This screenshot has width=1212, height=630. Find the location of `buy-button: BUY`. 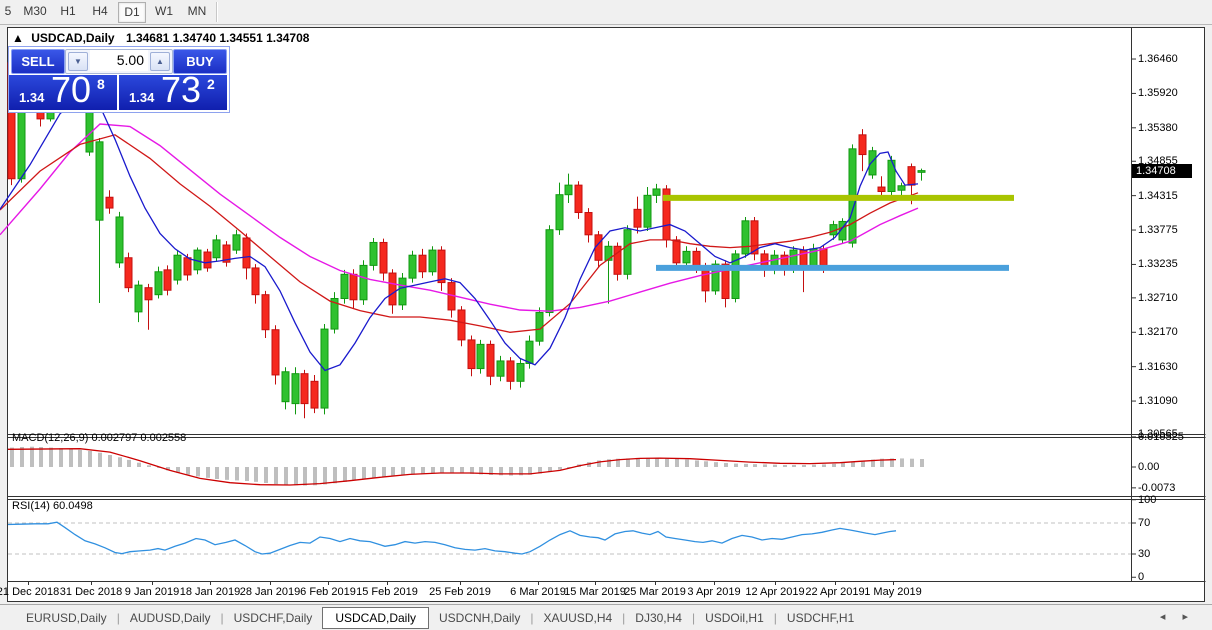

buy-button: BUY is located at coordinates (200, 61).